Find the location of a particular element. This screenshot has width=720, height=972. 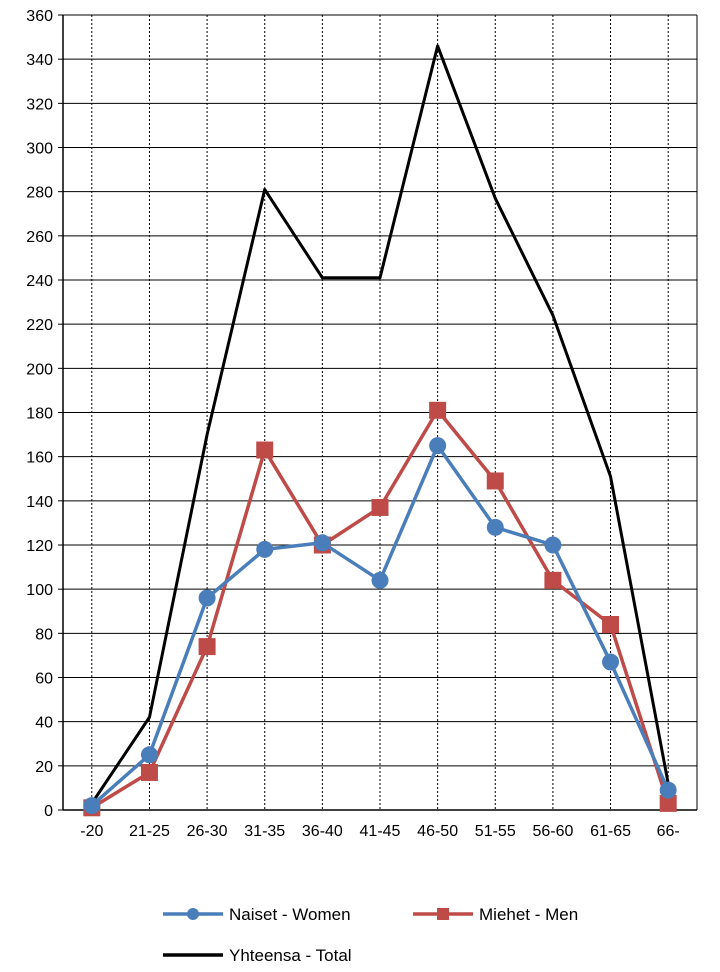

y-tick-label: 20 is located at coordinates (44, 767).